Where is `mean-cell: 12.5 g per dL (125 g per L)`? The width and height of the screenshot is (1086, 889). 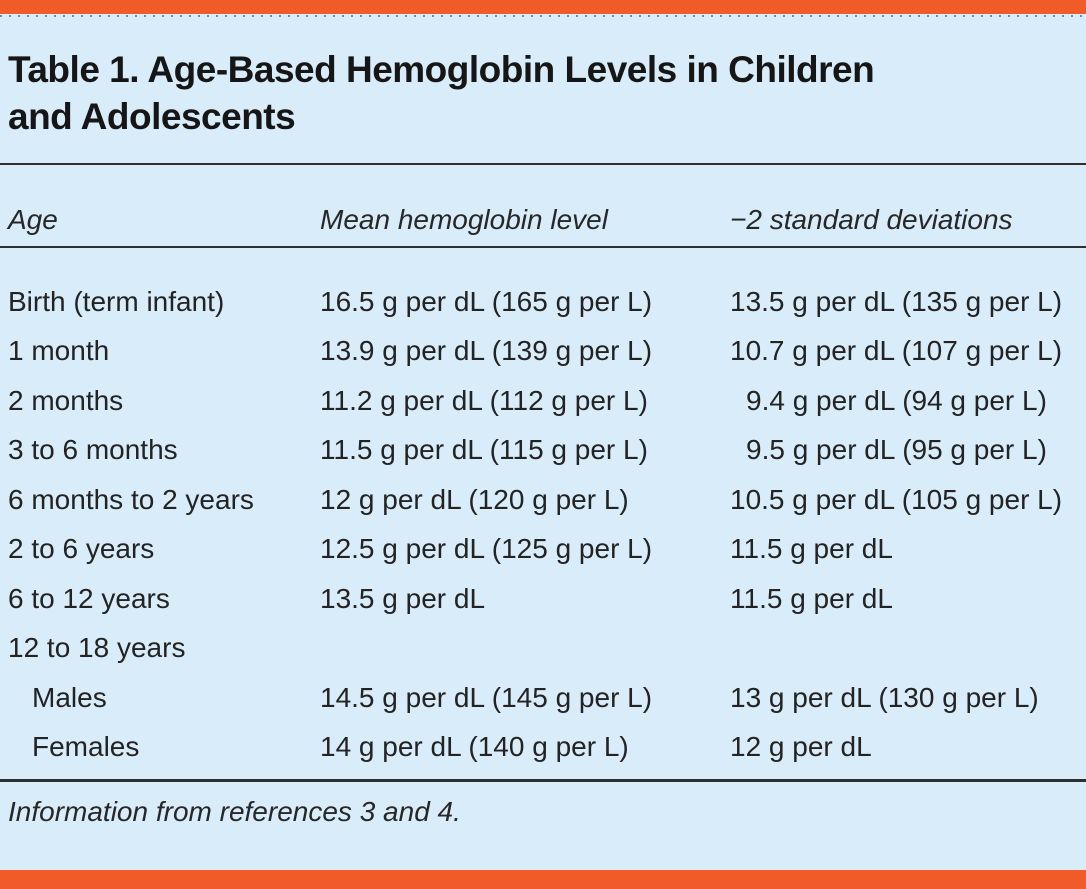 mean-cell: 12.5 g per dL (125 g per L) is located at coordinates (486, 549).